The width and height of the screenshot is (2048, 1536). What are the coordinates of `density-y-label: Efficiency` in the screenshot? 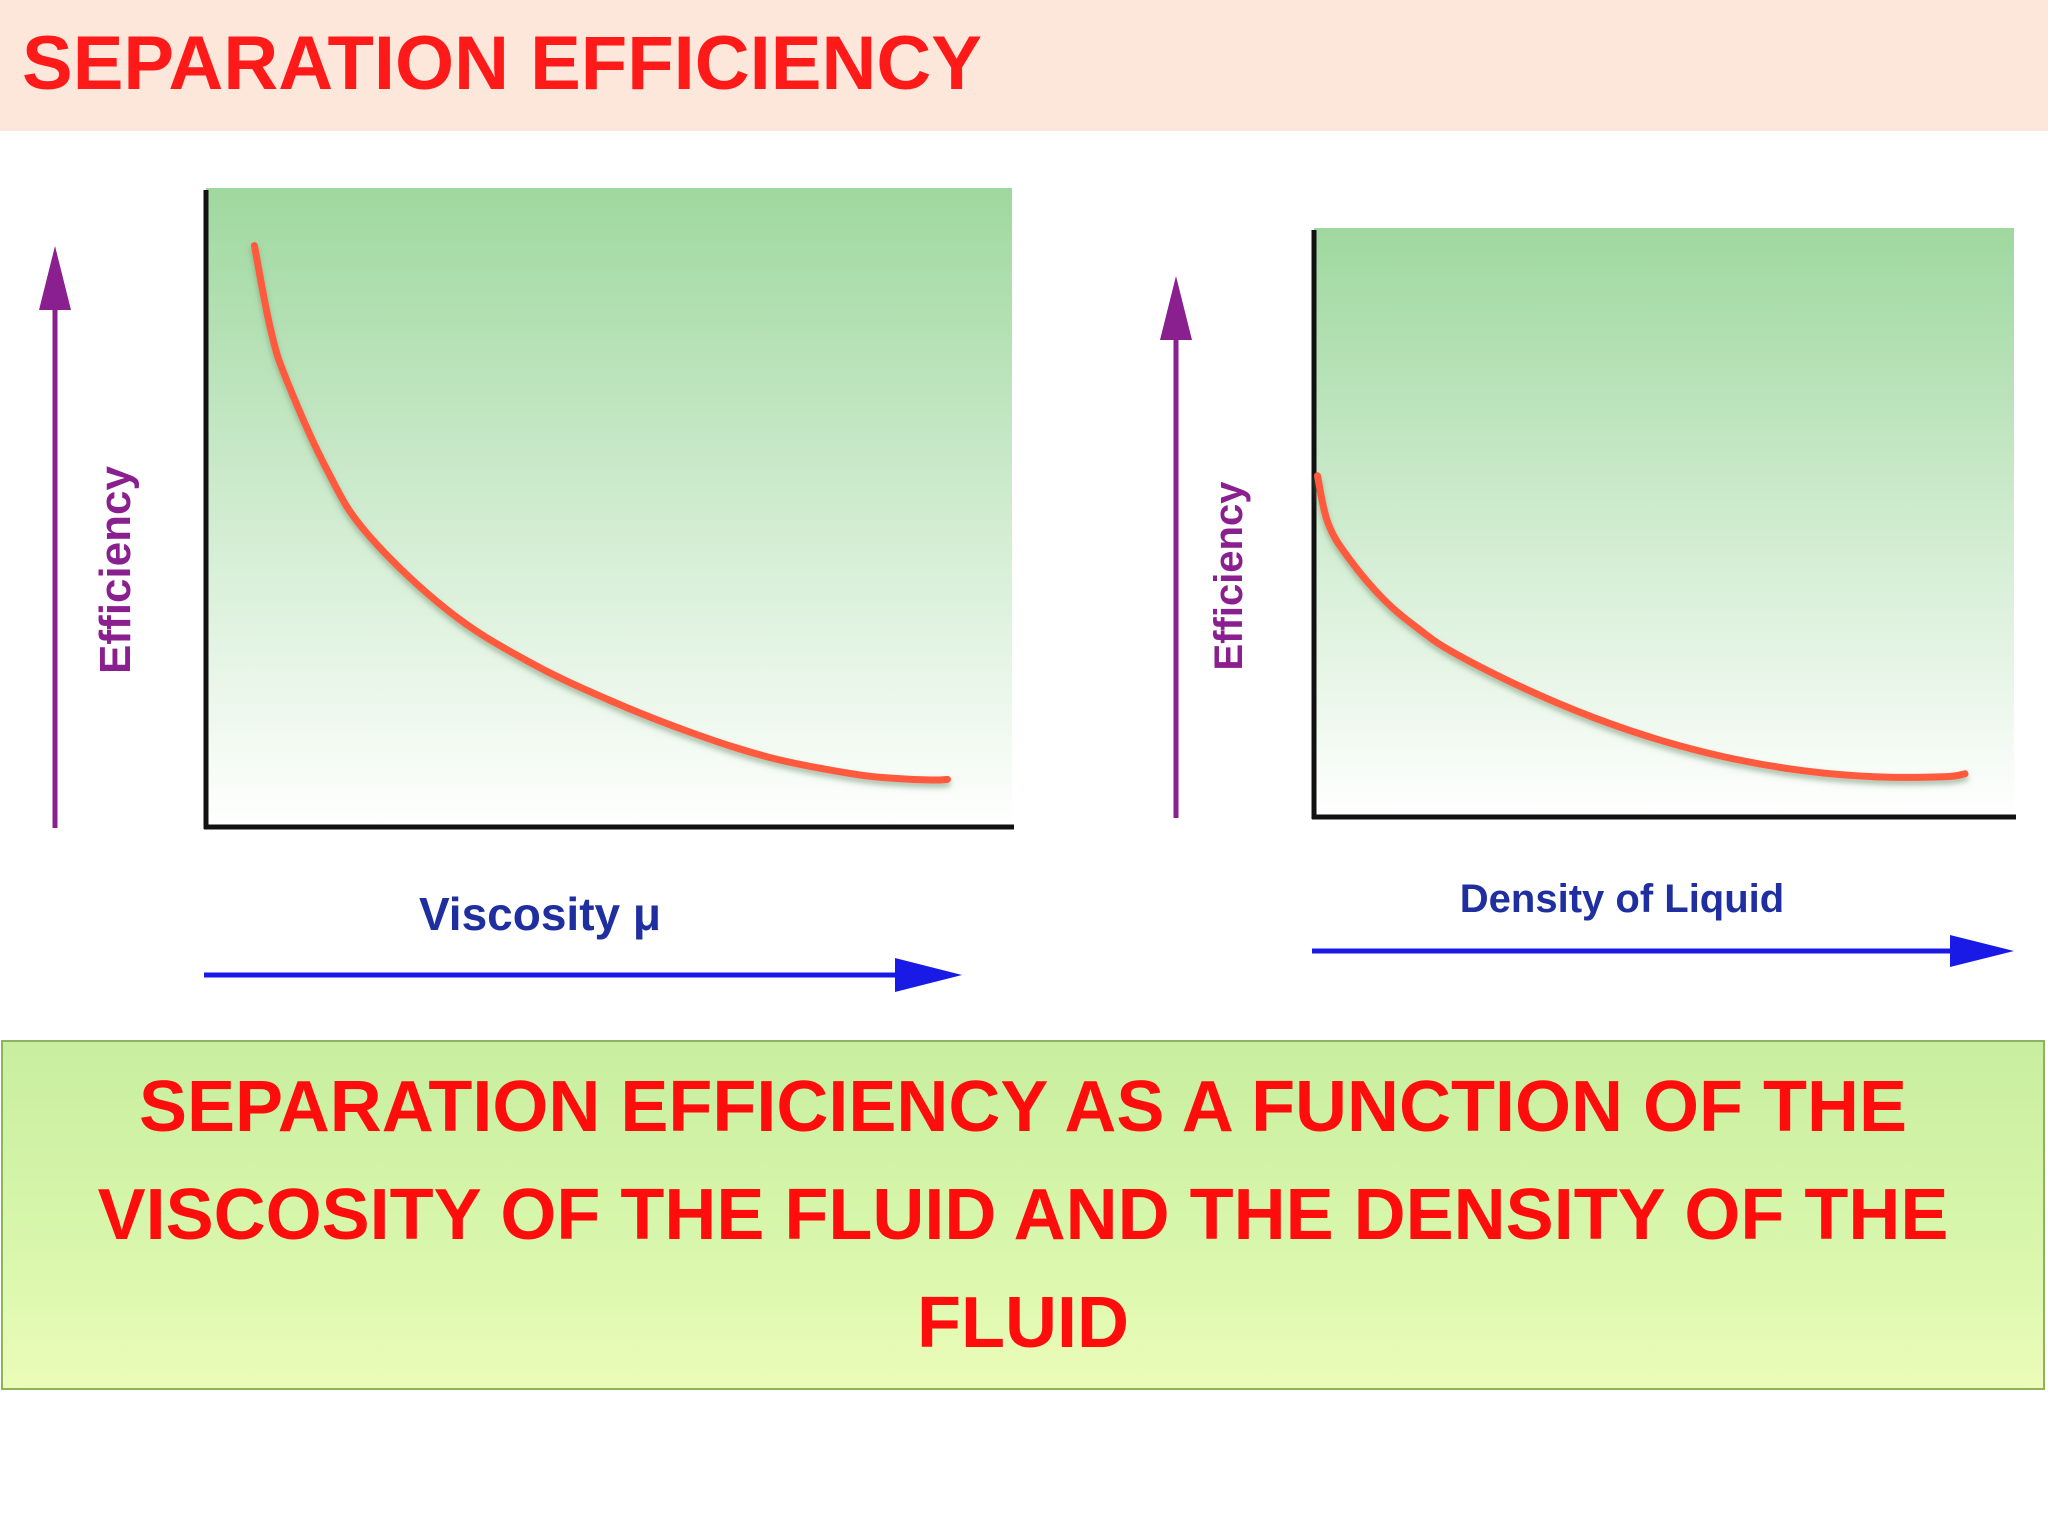 It's located at (1229, 576).